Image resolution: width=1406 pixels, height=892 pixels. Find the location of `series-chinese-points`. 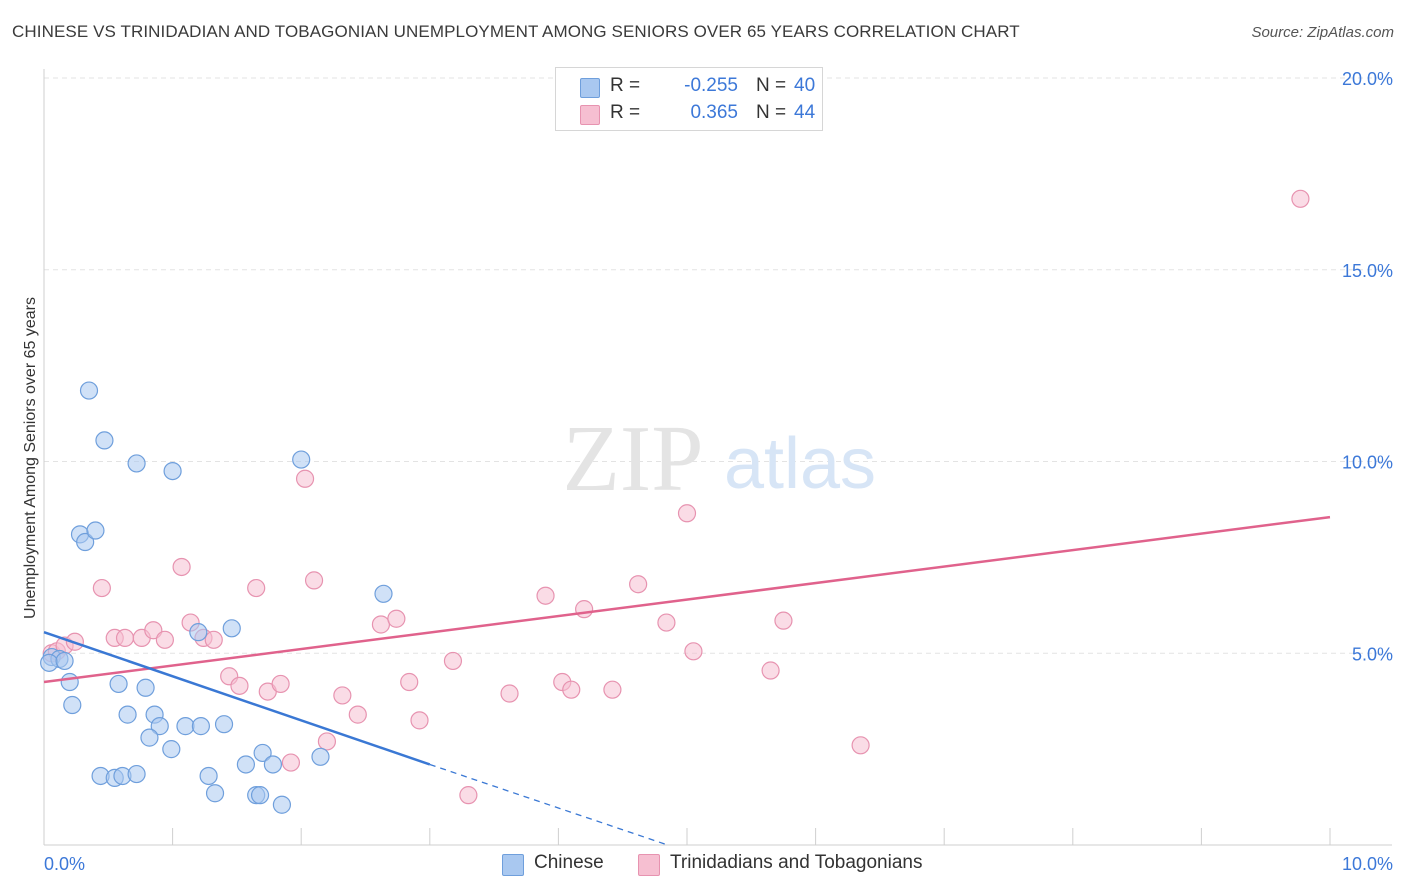

series-chinese-points is located at coordinates (216, 597).